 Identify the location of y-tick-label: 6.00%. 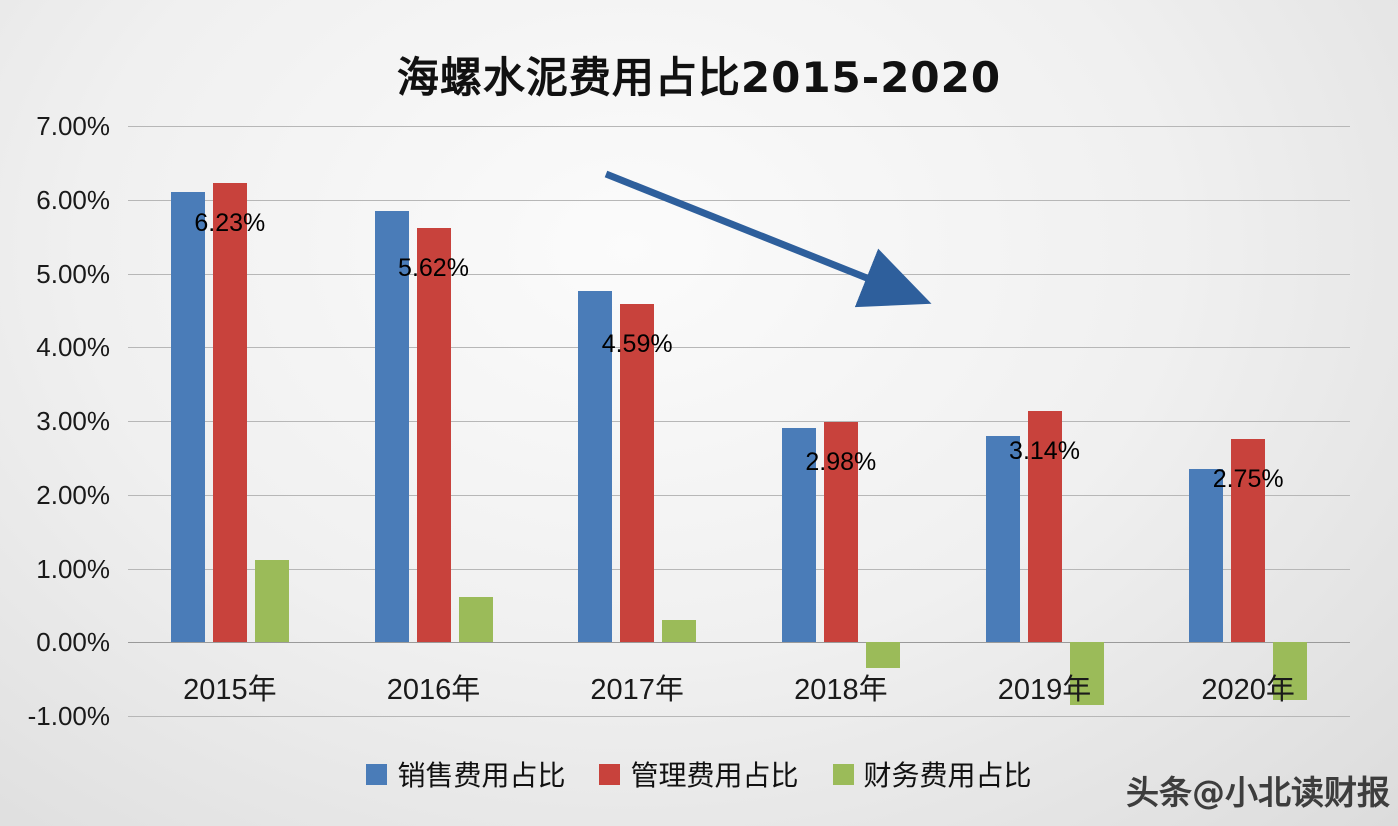
(73, 199).